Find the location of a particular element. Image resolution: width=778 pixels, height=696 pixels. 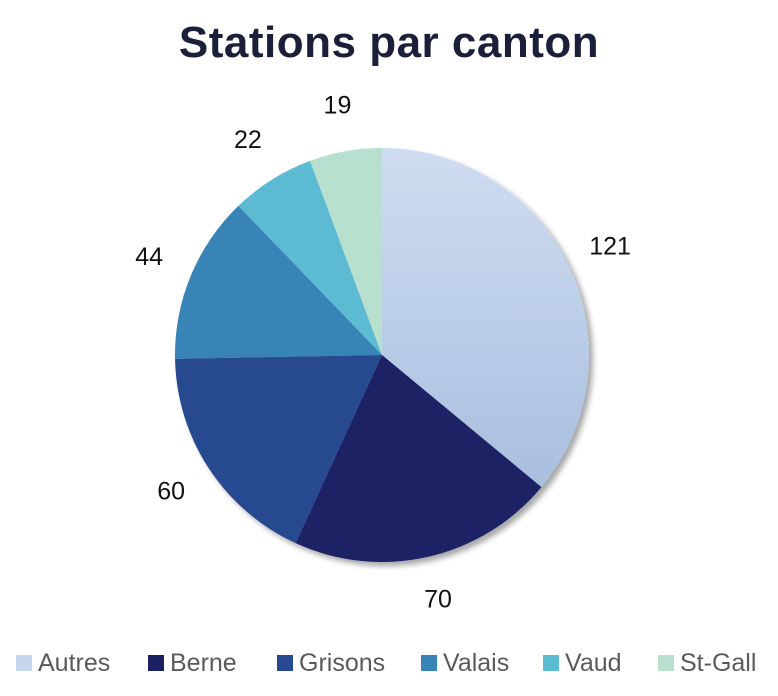

legend-item-vaud: Vaud is located at coordinates (582, 663).